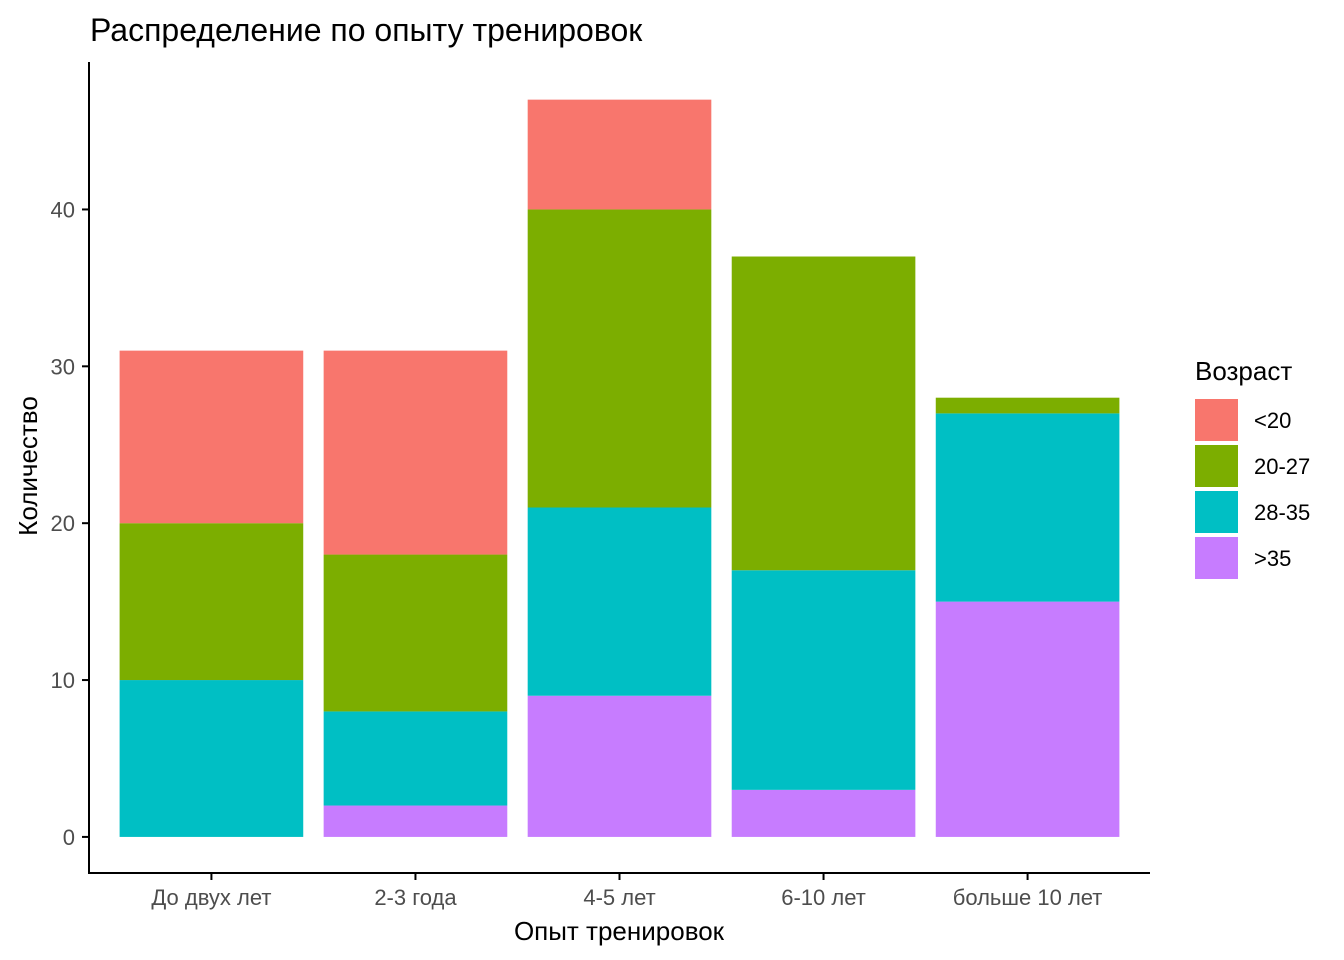 This screenshot has width=1344, height=960. What do you see at coordinates (619, 766) in the screenshot?
I see `bar-segment-3-gt35` at bounding box center [619, 766].